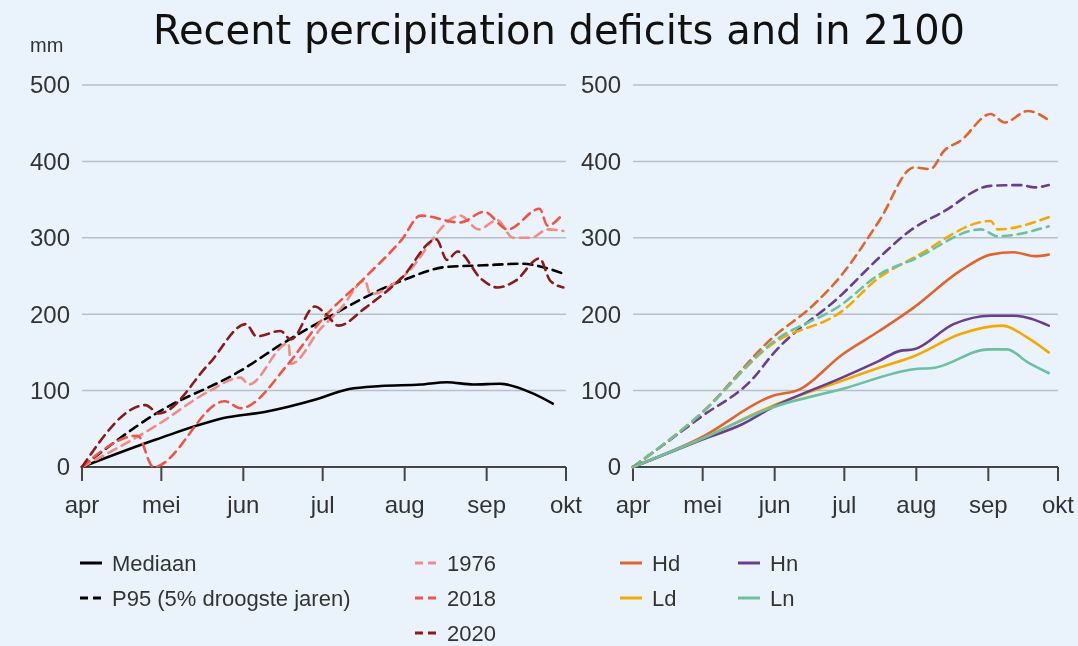 The height and width of the screenshot is (646, 1078). I want to click on legend-label: Ld, so click(664, 598).